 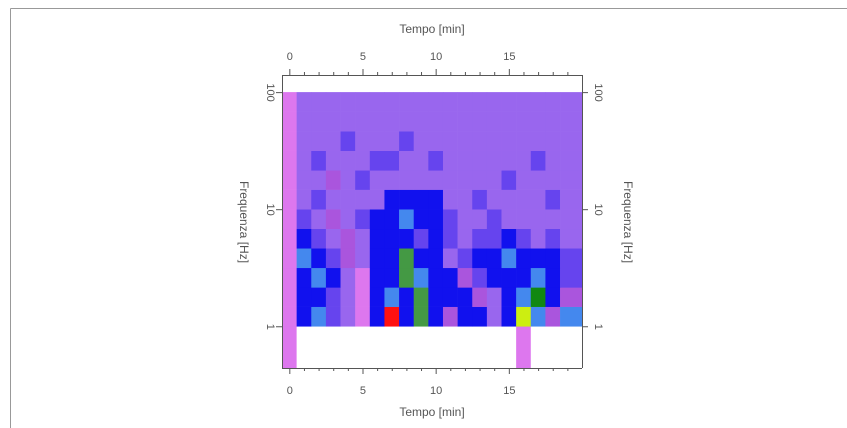 What do you see at coordinates (598, 210) in the screenshot?
I see `y-tick-label-right: 10` at bounding box center [598, 210].